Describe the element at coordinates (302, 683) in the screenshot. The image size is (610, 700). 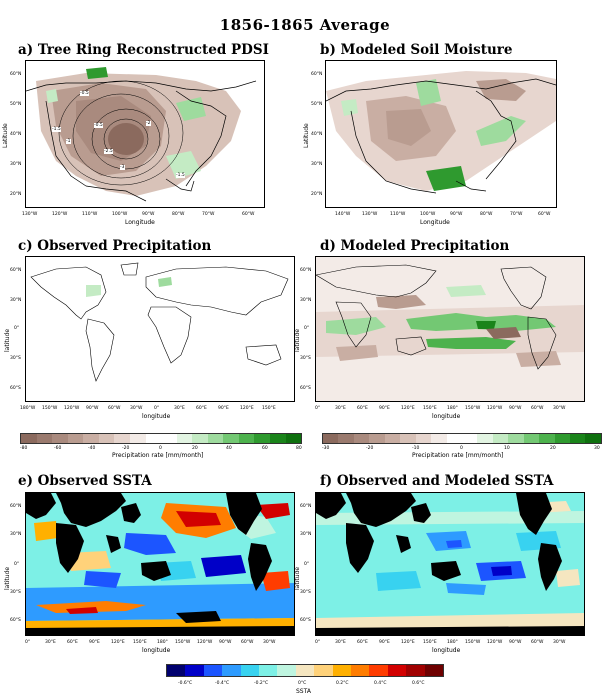
I see `cbar-tick: 0°C` at that location.